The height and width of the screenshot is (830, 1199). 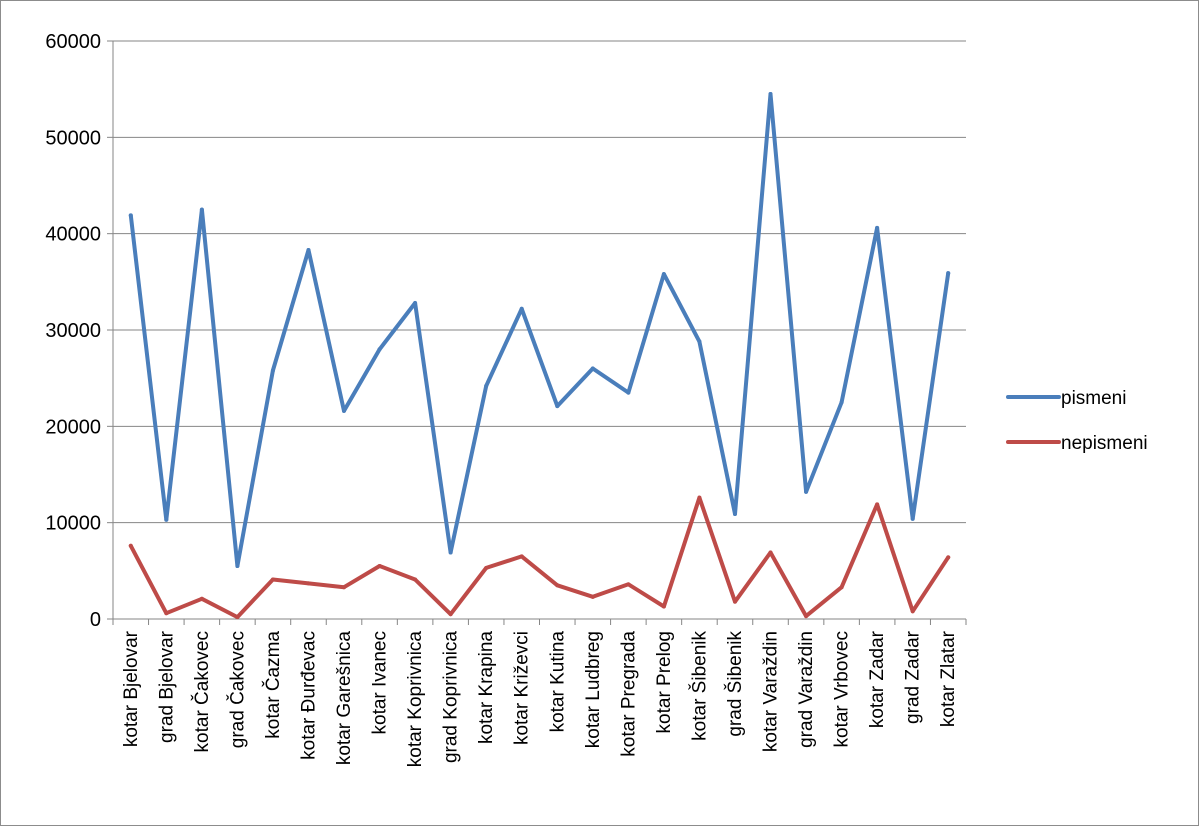 What do you see at coordinates (842, 689) in the screenshot?
I see `x-tick-label: kotar Vrbovec` at bounding box center [842, 689].